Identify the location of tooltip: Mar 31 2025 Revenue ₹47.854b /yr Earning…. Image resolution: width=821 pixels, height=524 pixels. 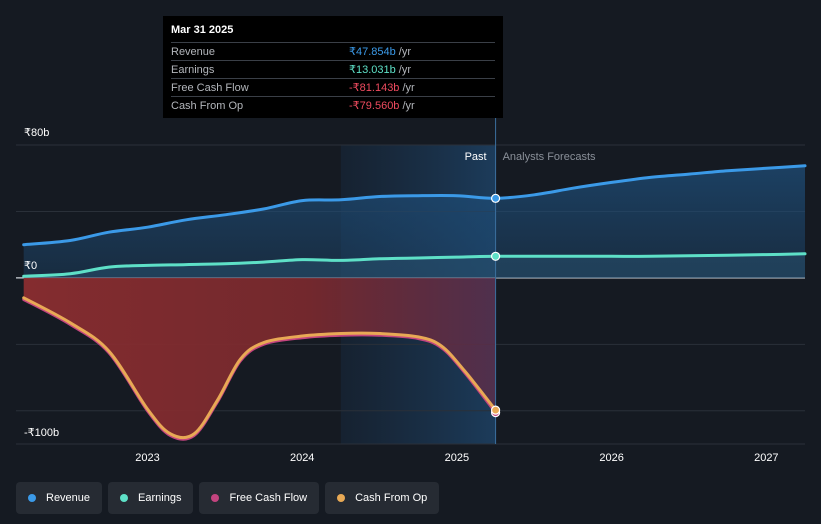
(333, 67).